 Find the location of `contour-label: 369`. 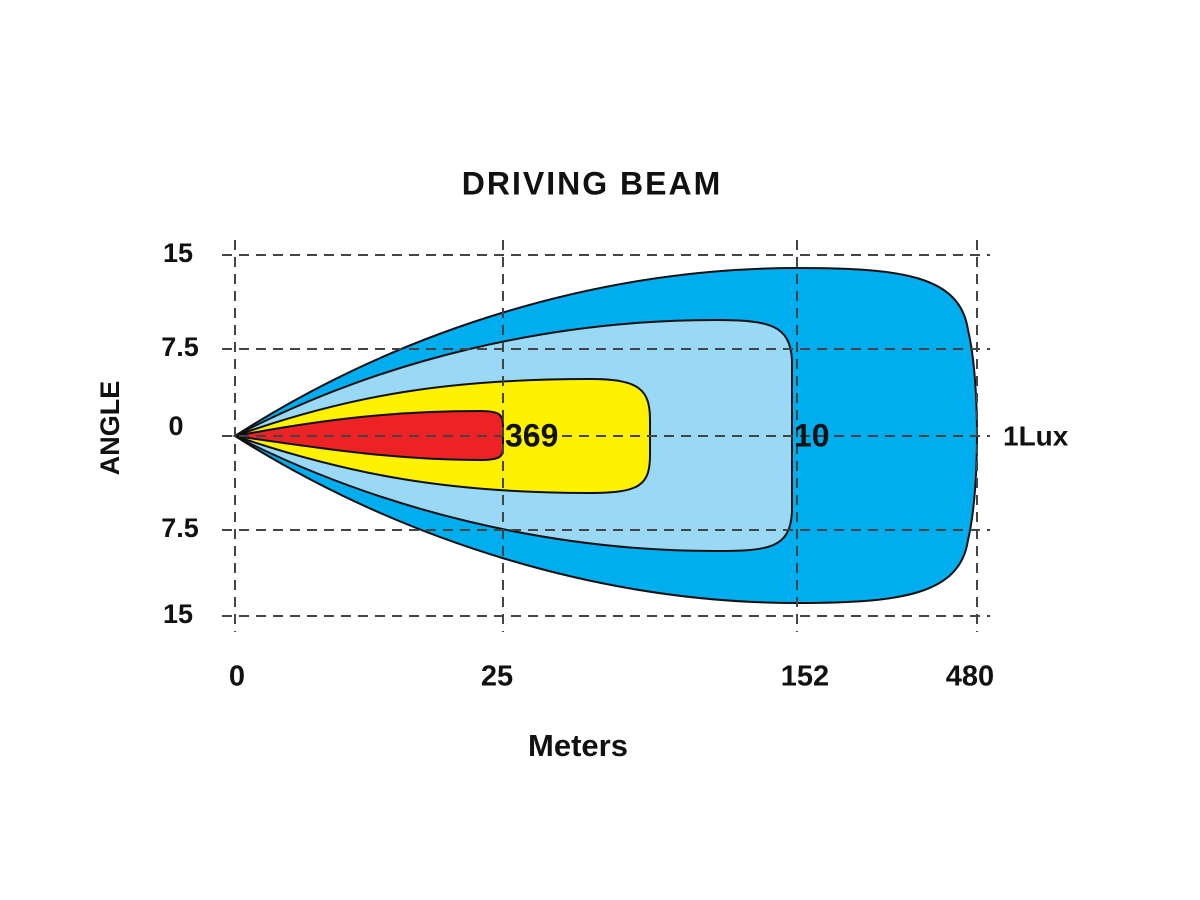

contour-label: 369 is located at coordinates (531, 435).